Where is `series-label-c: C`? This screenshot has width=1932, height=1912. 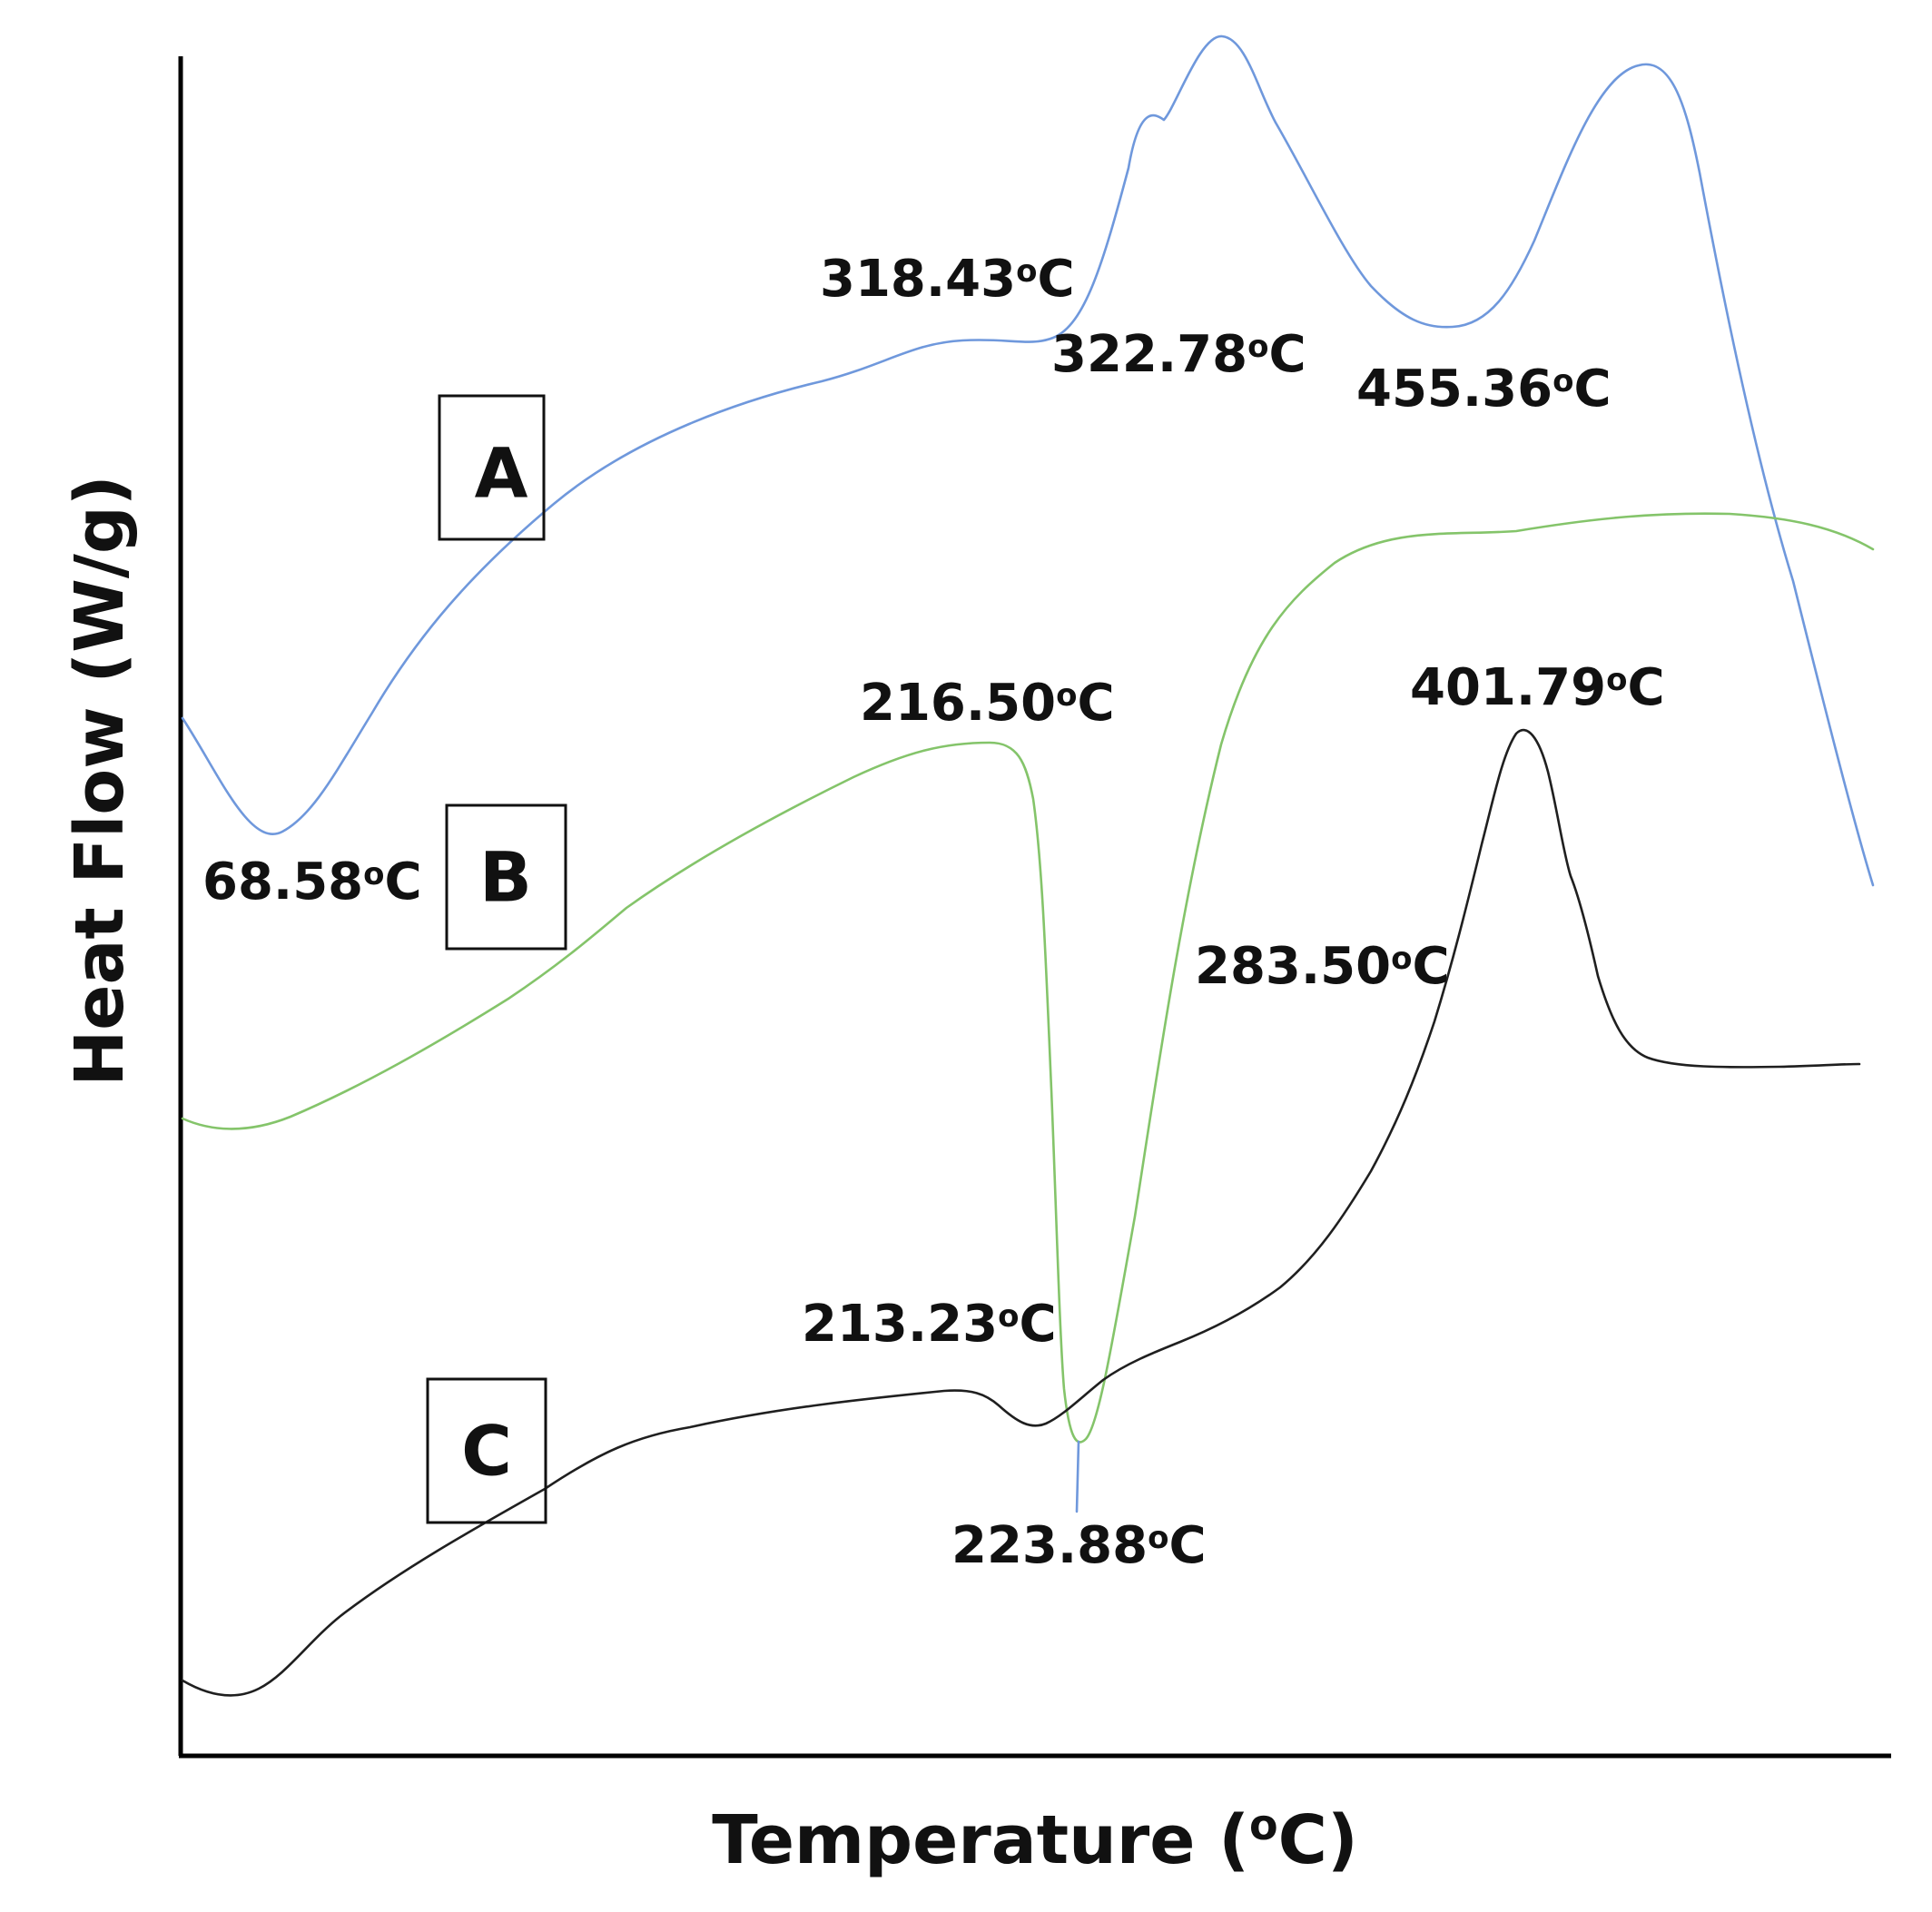
series-label-c: C is located at coordinates (487, 1452).